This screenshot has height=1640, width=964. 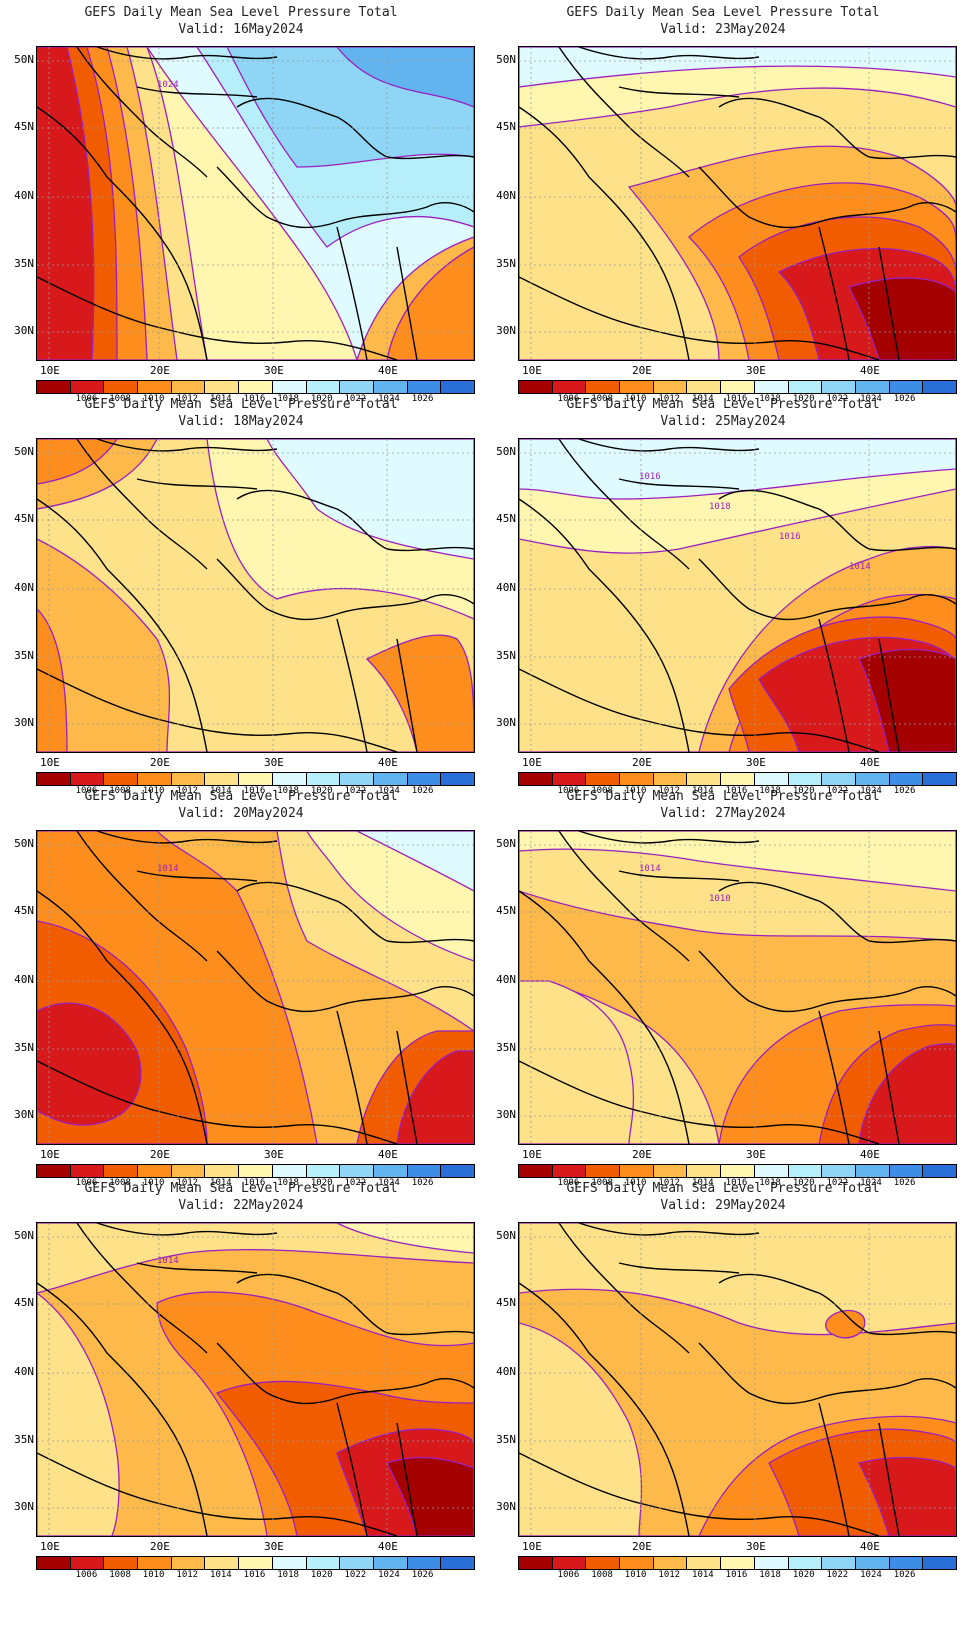 What do you see at coordinates (506, 59) in the screenshot?
I see `lat-label: 50N` at bounding box center [506, 59].